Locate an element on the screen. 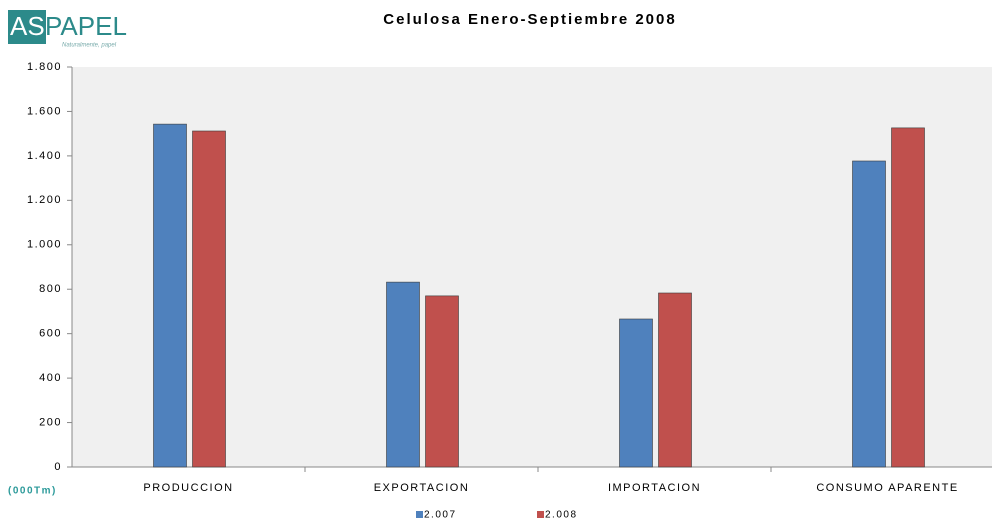 The width and height of the screenshot is (992, 523). y-tick-label: 1.600 is located at coordinates (44, 111).